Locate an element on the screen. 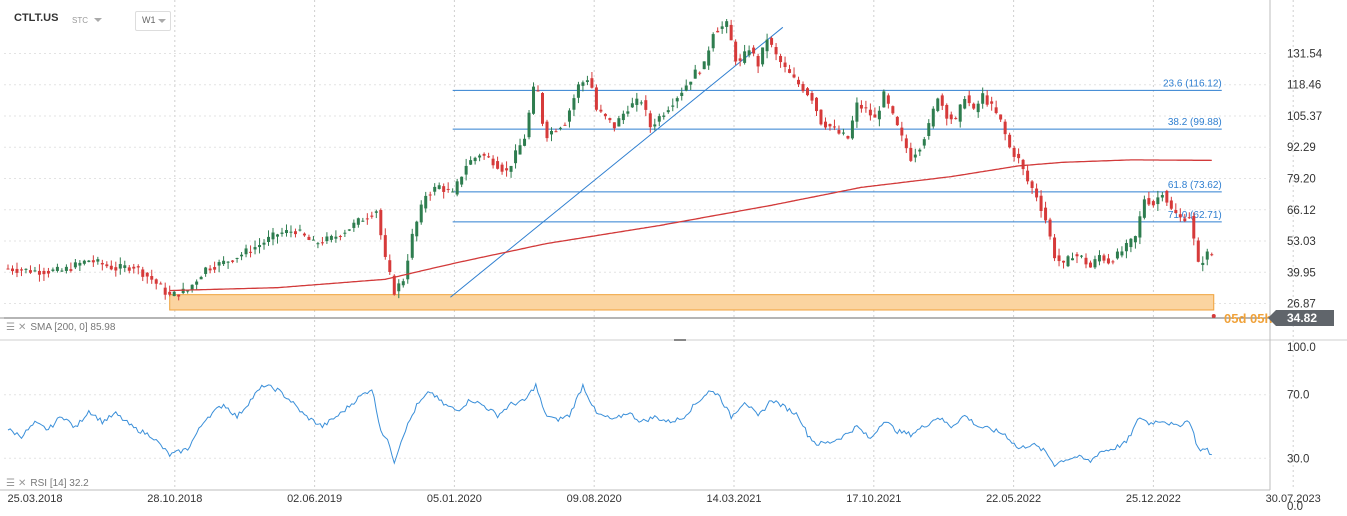 This screenshot has height=516, width=1347. rsi-tick-label: 30.0 is located at coordinates (1298, 459).